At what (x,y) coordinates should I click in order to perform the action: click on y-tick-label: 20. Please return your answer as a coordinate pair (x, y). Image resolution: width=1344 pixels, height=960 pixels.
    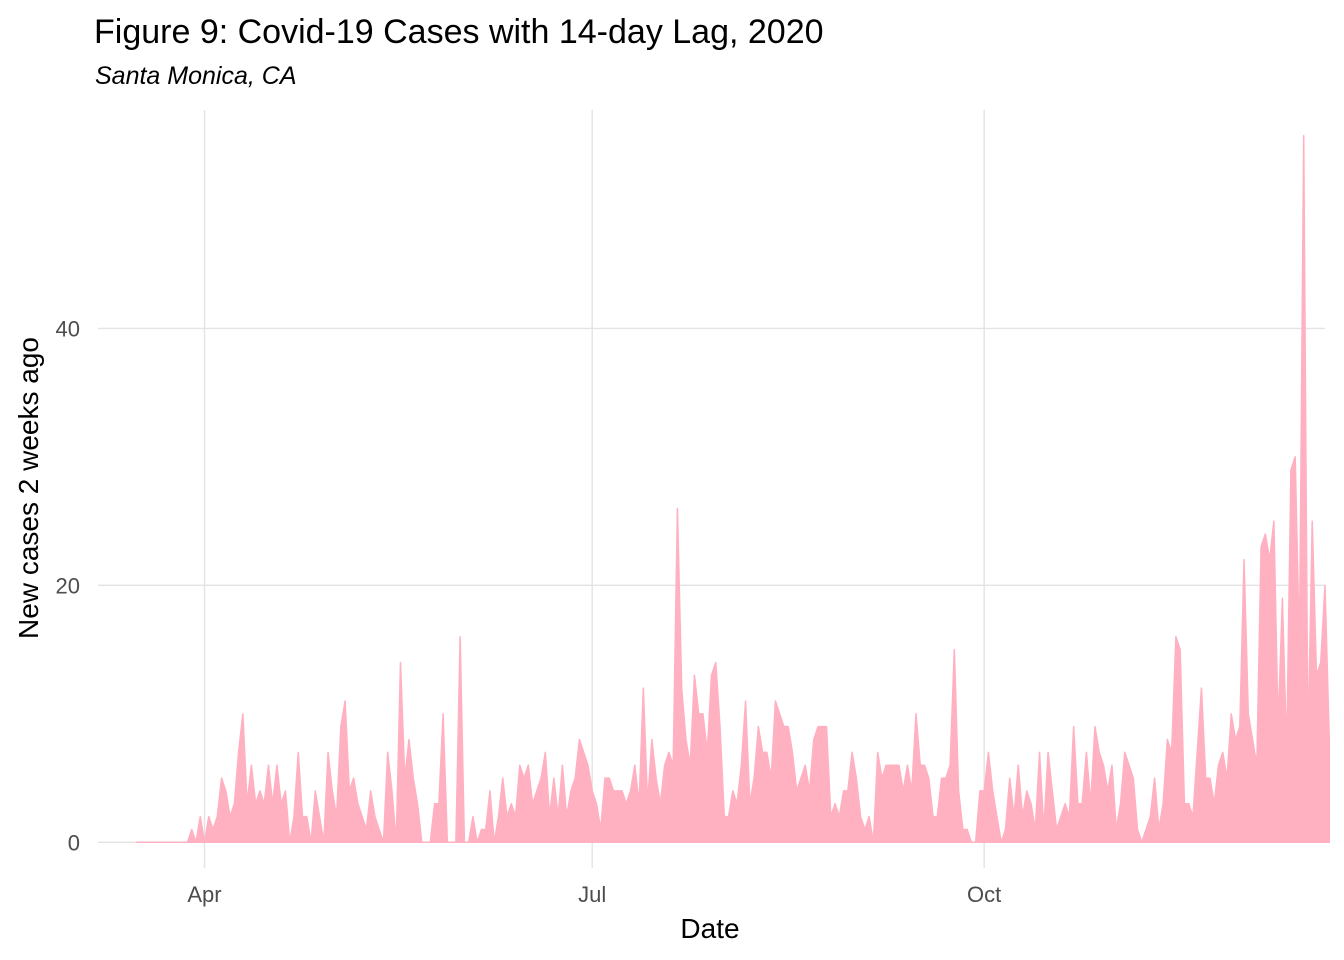
    Looking at the image, I should click on (68, 585).